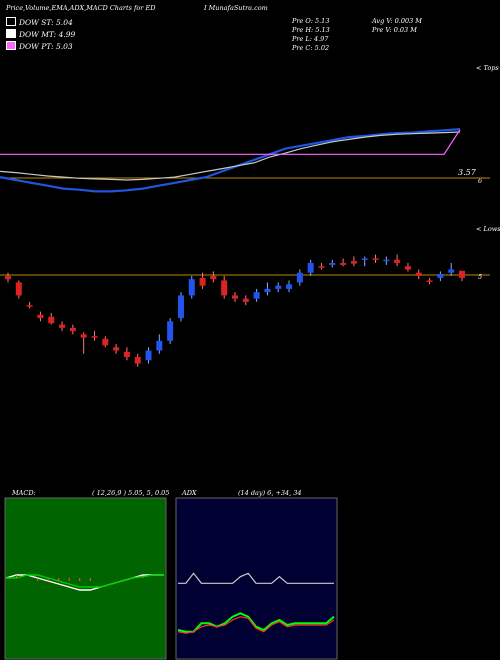 The width and height of the screenshot is (500, 660). What do you see at coordinates (81, 8) in the screenshot?
I see `chart-title: Price,Volume,EMA,ADX,MACD Charts for ED` at bounding box center [81, 8].